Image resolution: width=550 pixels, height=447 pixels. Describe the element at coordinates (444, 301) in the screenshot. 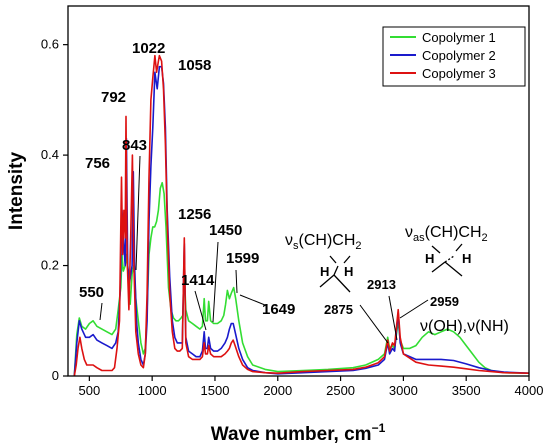

I see `peak-label-2959: 2959` at that location.